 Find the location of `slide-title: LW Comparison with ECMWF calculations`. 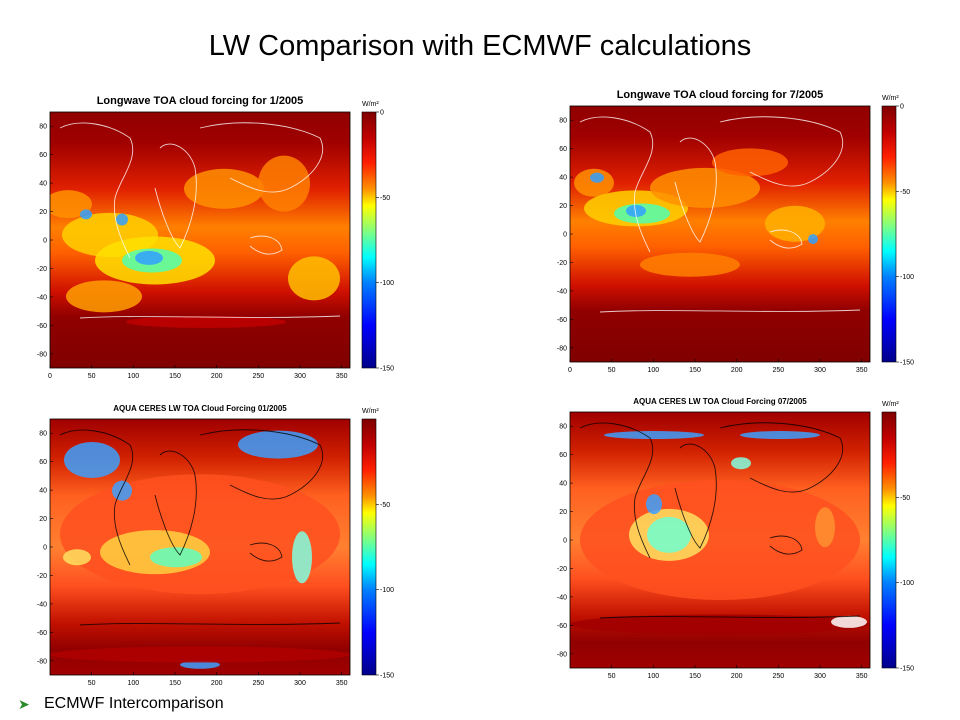

slide-title: LW Comparison with ECMWF calculations is located at coordinates (480, 46).